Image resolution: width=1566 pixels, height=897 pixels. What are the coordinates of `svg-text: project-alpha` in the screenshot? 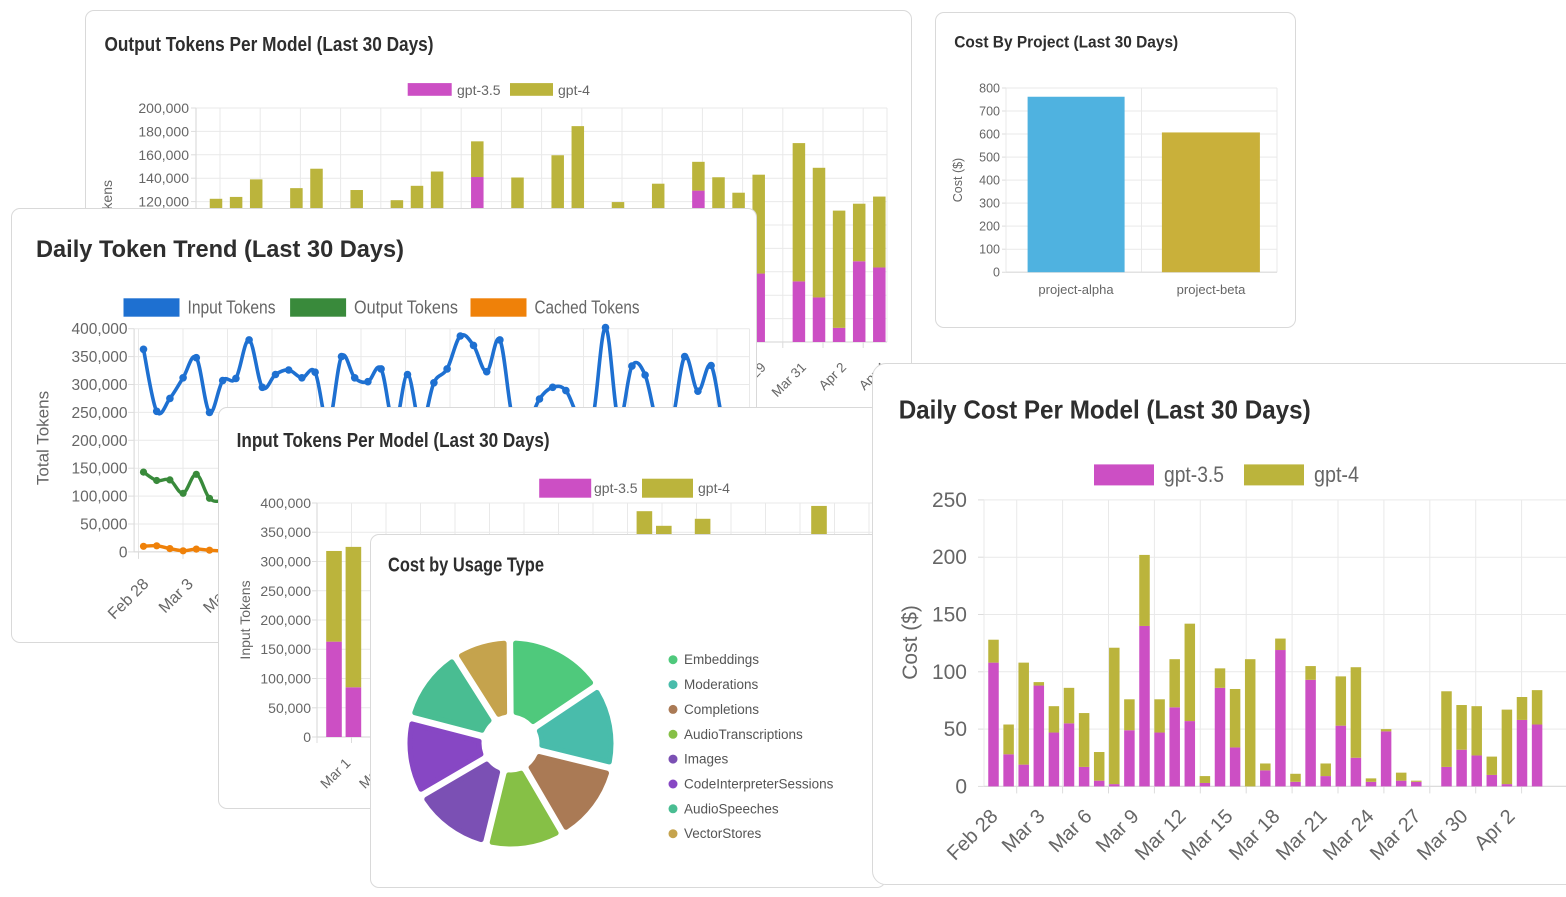 It's located at (1076, 289).